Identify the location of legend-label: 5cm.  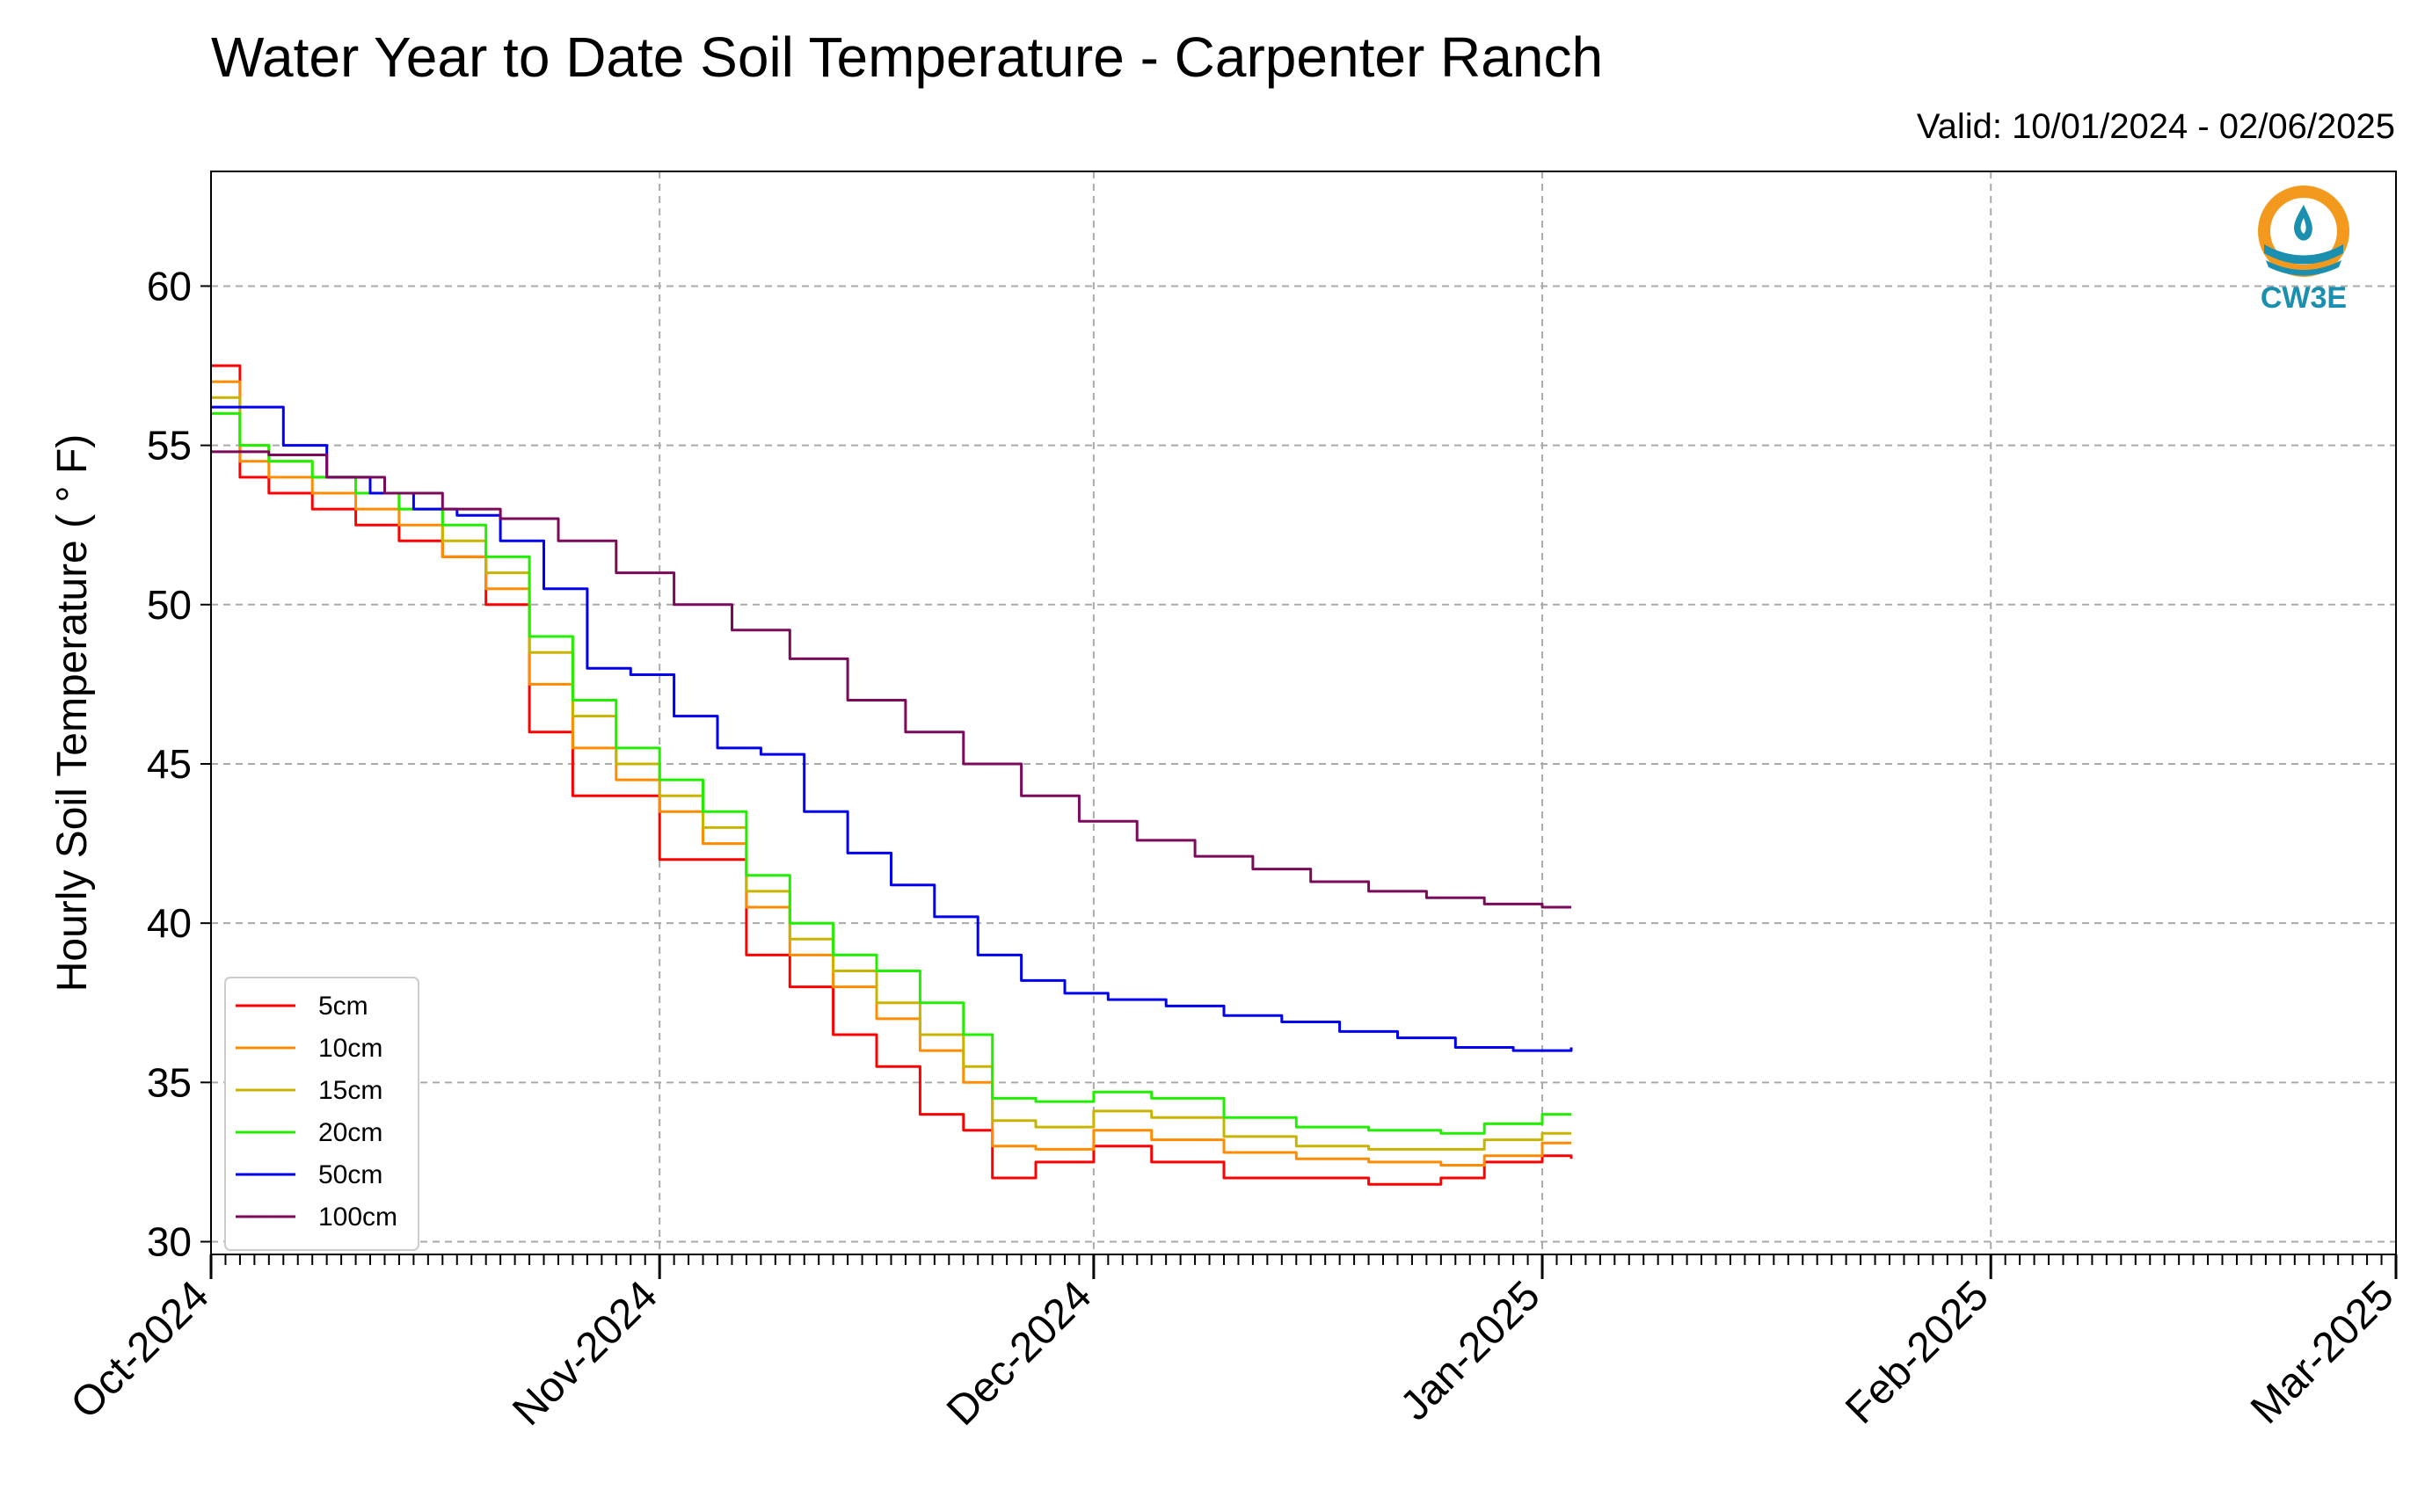
(343, 1007).